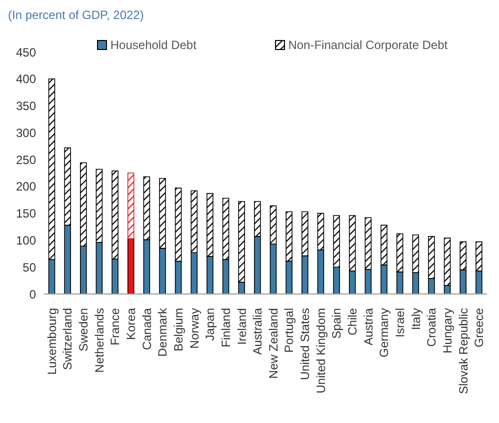 This screenshot has width=499, height=423. I want to click on x-tick-label: Italy, so click(415, 319).